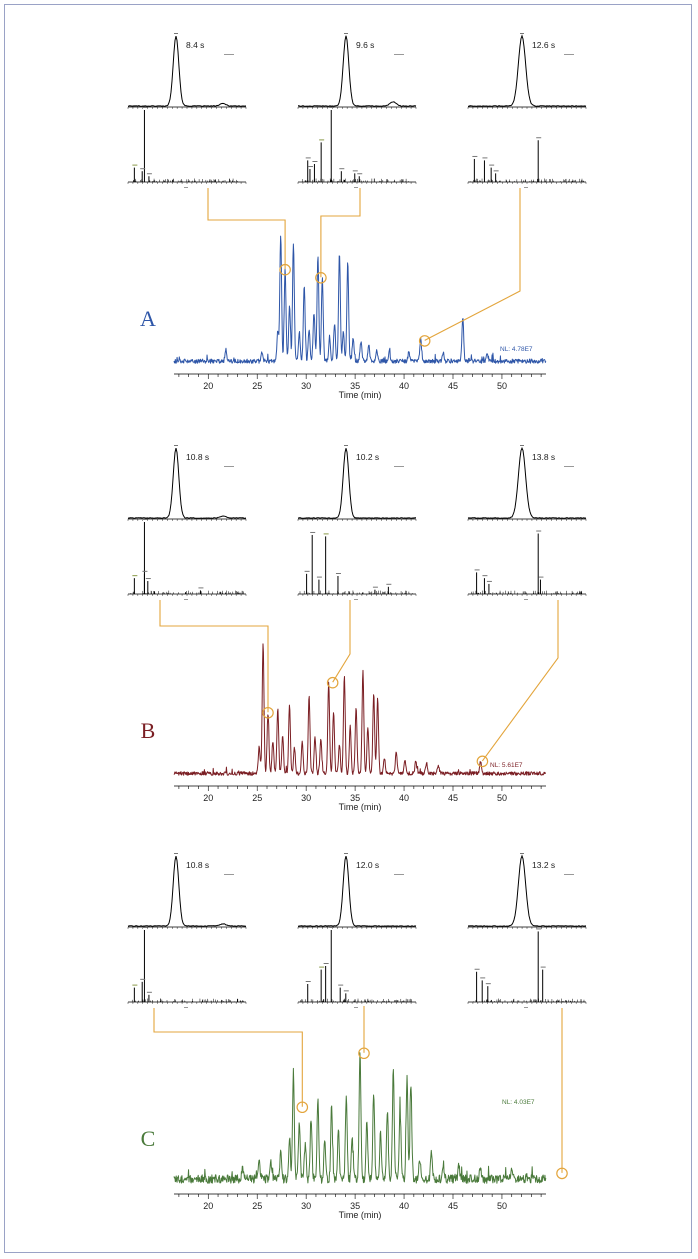 The width and height of the screenshot is (698, 1259). What do you see at coordinates (502, 386) in the screenshot?
I see `x-tick-label: 50` at bounding box center [502, 386].